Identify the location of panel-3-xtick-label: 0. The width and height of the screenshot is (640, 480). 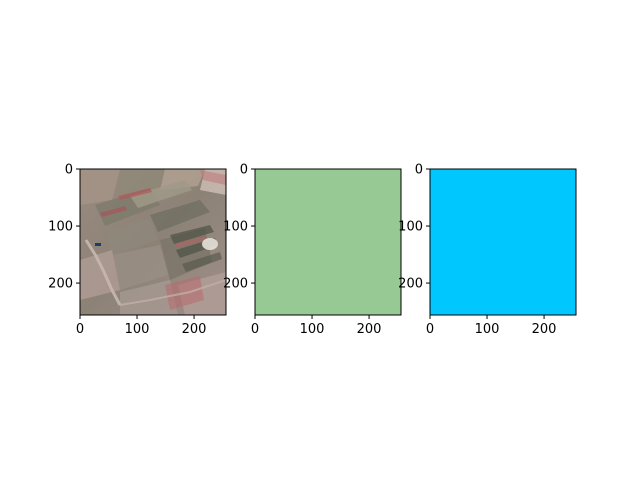
(430, 329).